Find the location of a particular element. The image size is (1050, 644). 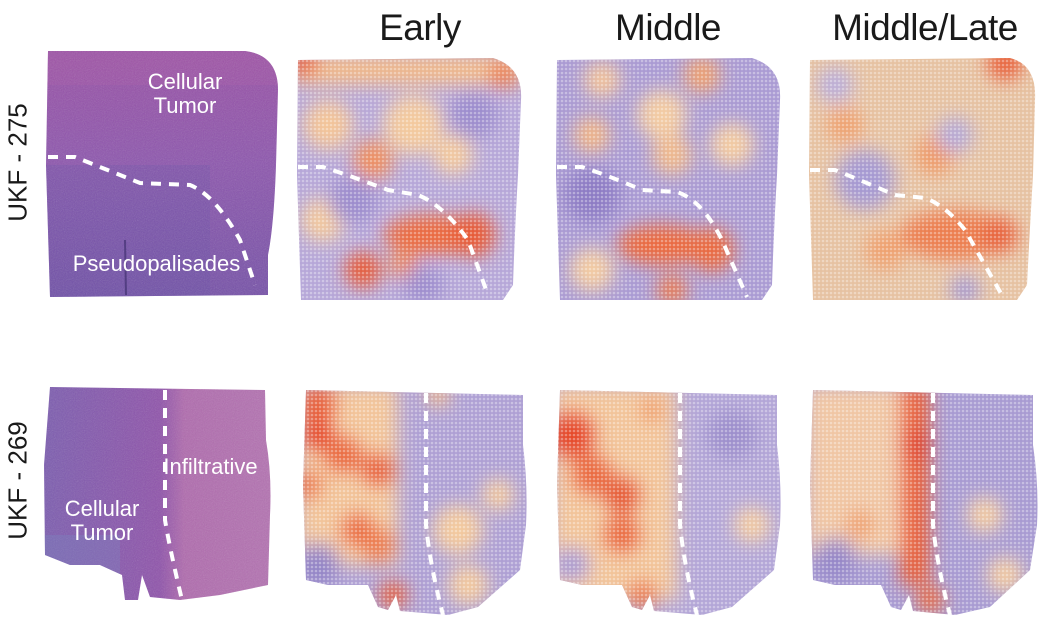

column-title-early: Early is located at coordinates (420, 27).